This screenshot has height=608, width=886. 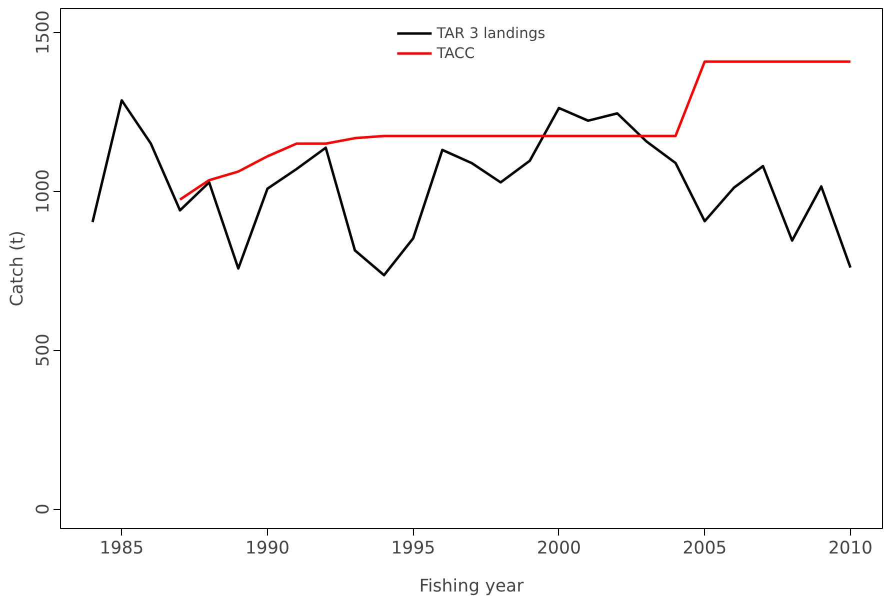 What do you see at coordinates (472, 586) in the screenshot?
I see `x-axis-title: Fishing year` at bounding box center [472, 586].